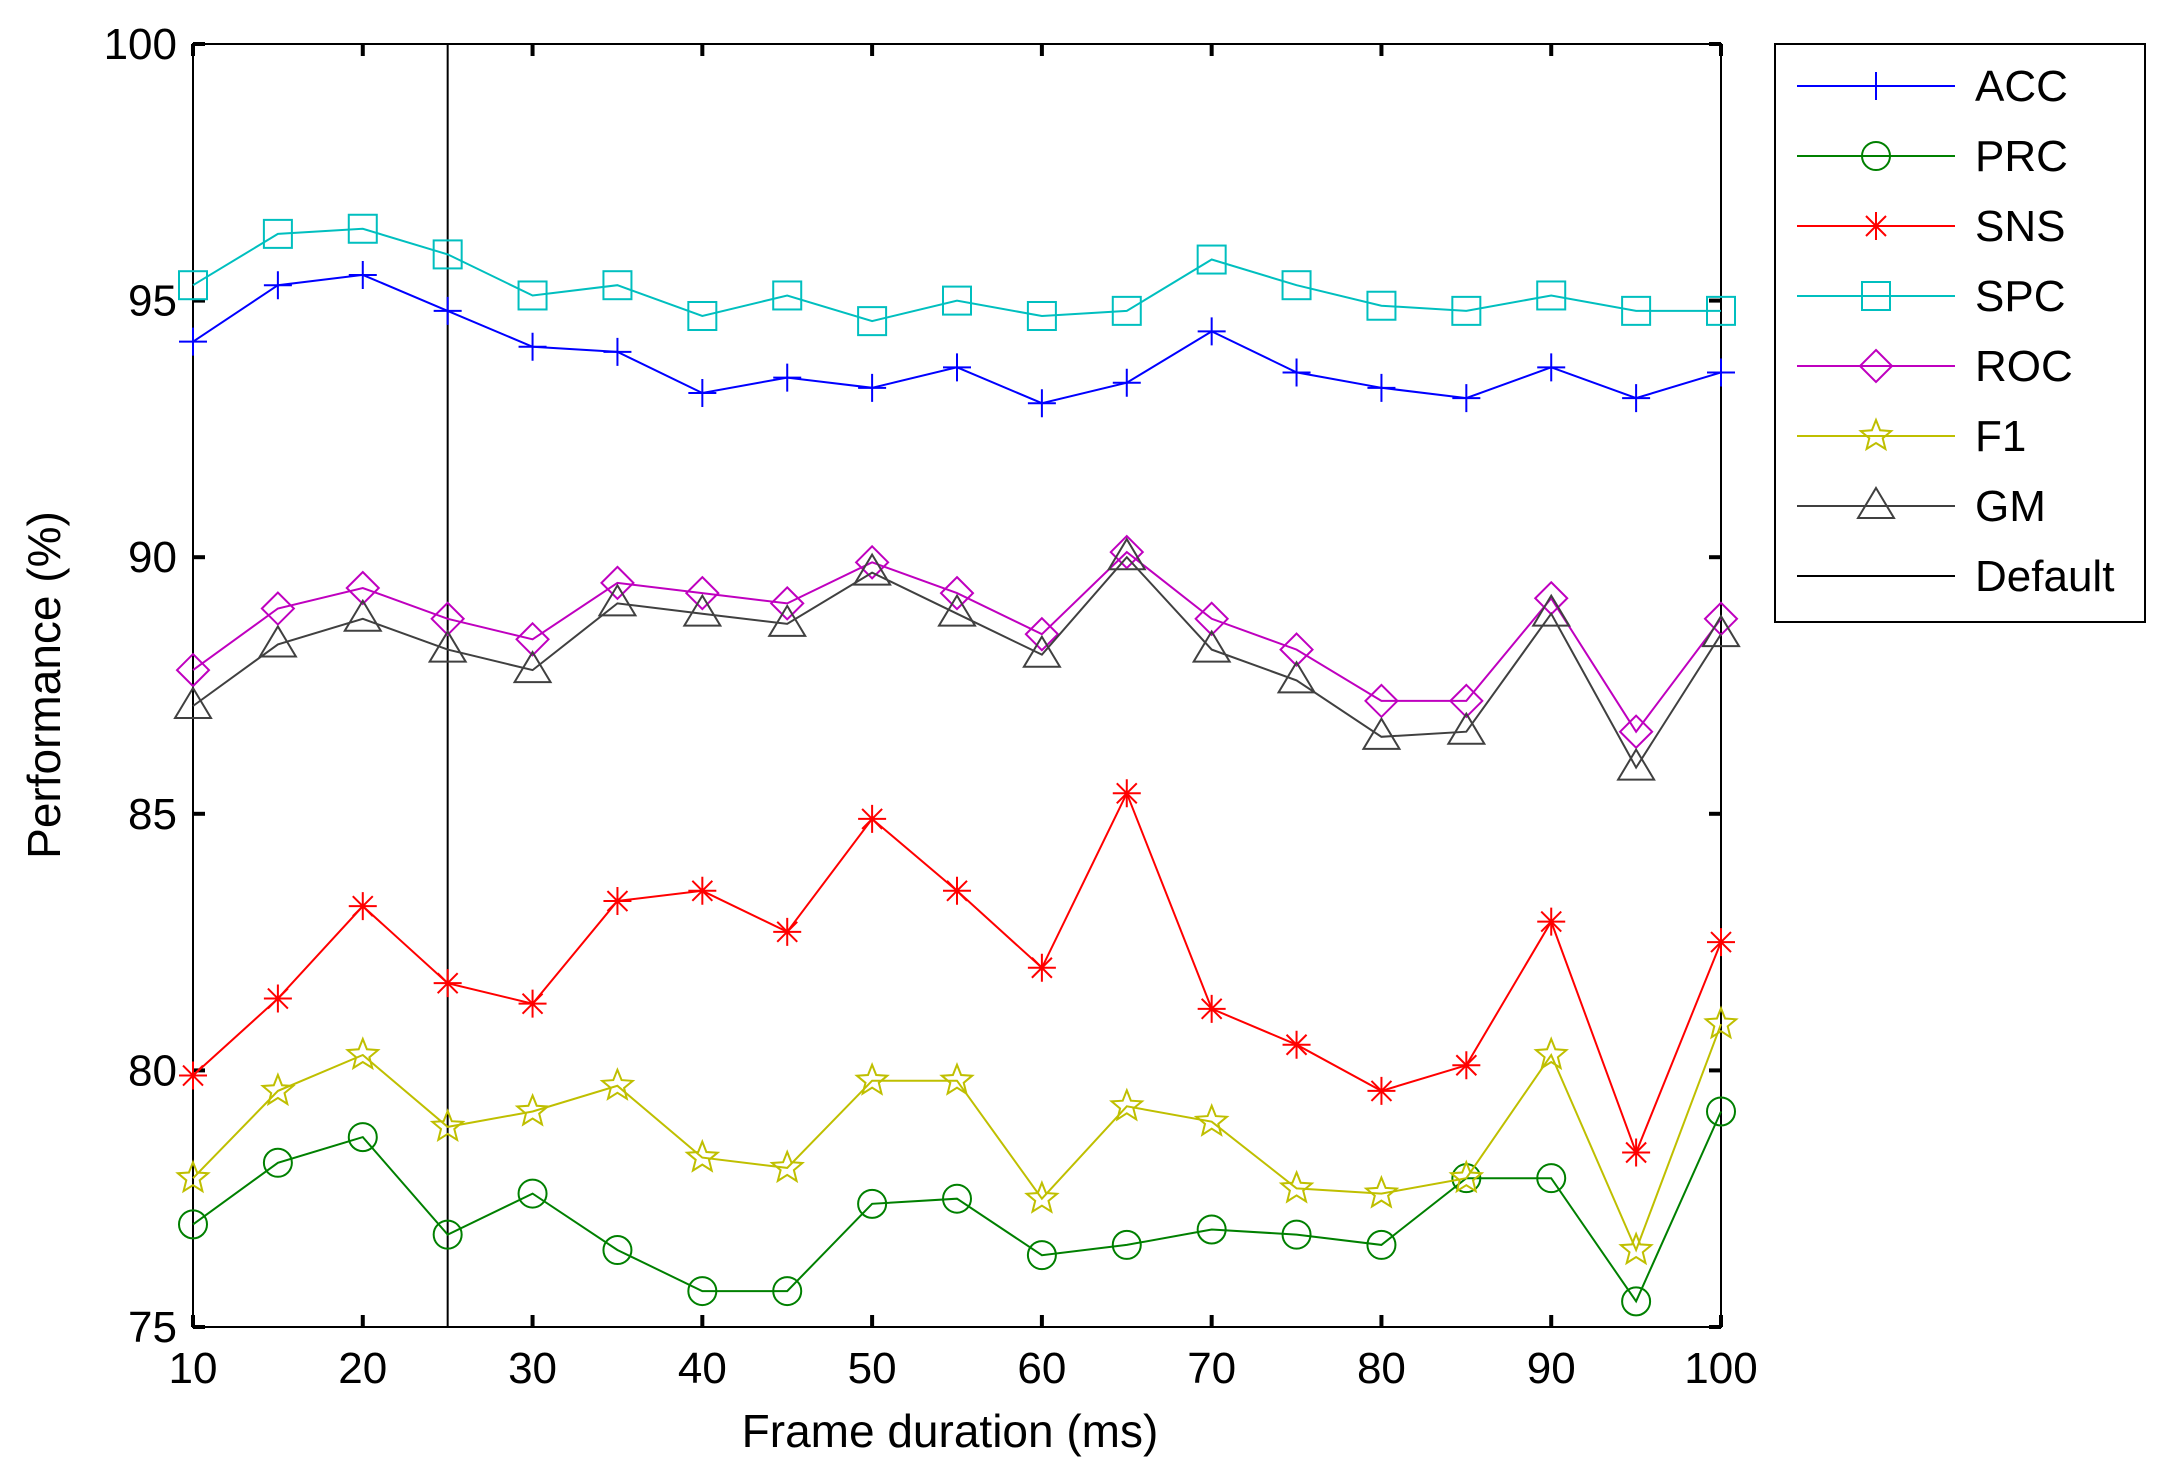  Describe the element at coordinates (532, 1368) in the screenshot. I see `x-tick-label: 30` at that location.